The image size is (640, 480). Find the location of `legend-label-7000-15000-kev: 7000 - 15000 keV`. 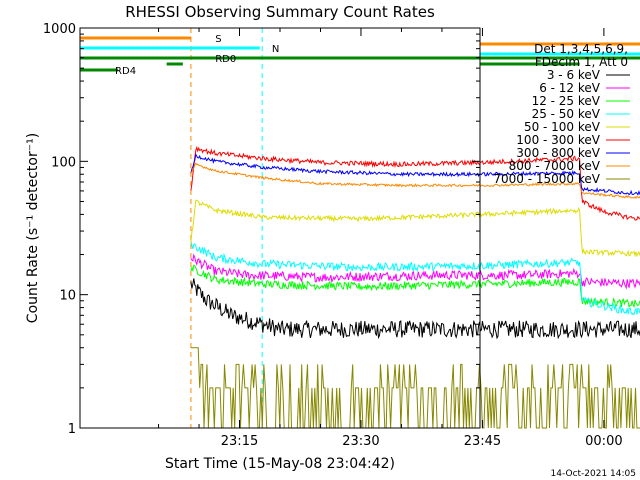

legend-label-7000-15000-kev: 7000 - 15000 keV is located at coordinates (546, 179).